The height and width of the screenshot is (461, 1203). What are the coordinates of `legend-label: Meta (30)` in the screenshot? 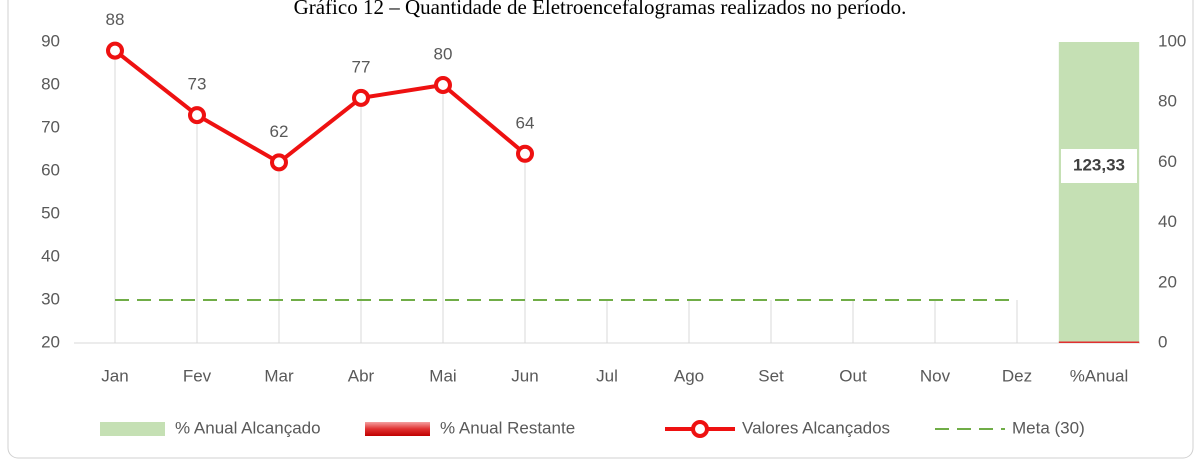 It's located at (1048, 427).